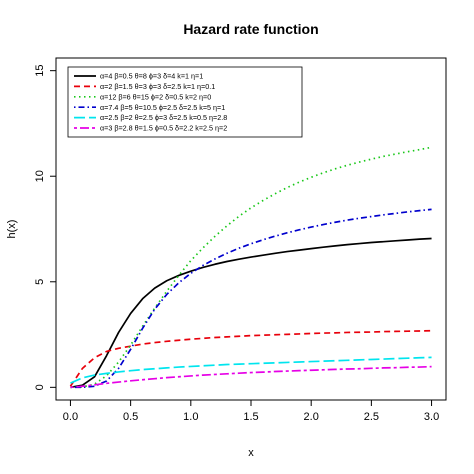 The width and height of the screenshot is (474, 474). I want to click on legend-label-6: α=3 β=2.8 θ=1.5 ϕ=0.5 δ=2.2 k=2.5 η=2, so click(163, 128).